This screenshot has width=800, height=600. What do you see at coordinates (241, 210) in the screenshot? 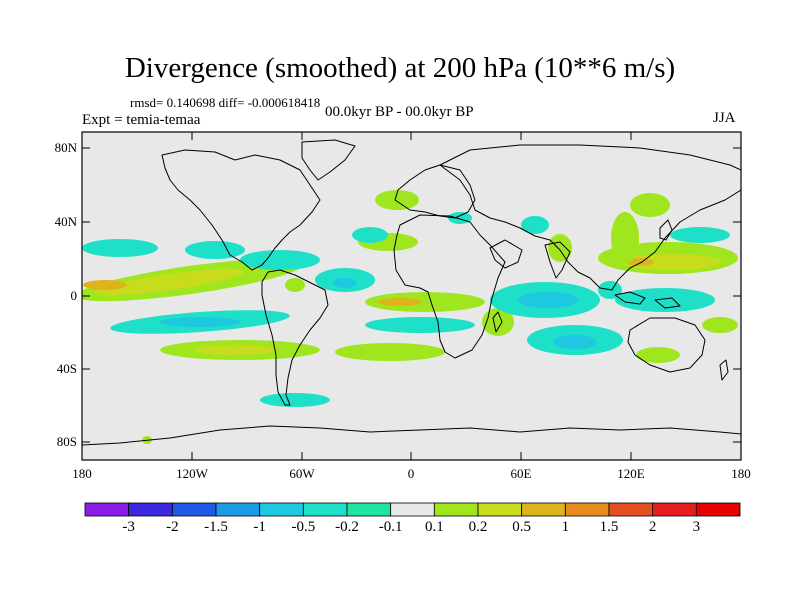
I see `coastline-north-america` at bounding box center [241, 210].